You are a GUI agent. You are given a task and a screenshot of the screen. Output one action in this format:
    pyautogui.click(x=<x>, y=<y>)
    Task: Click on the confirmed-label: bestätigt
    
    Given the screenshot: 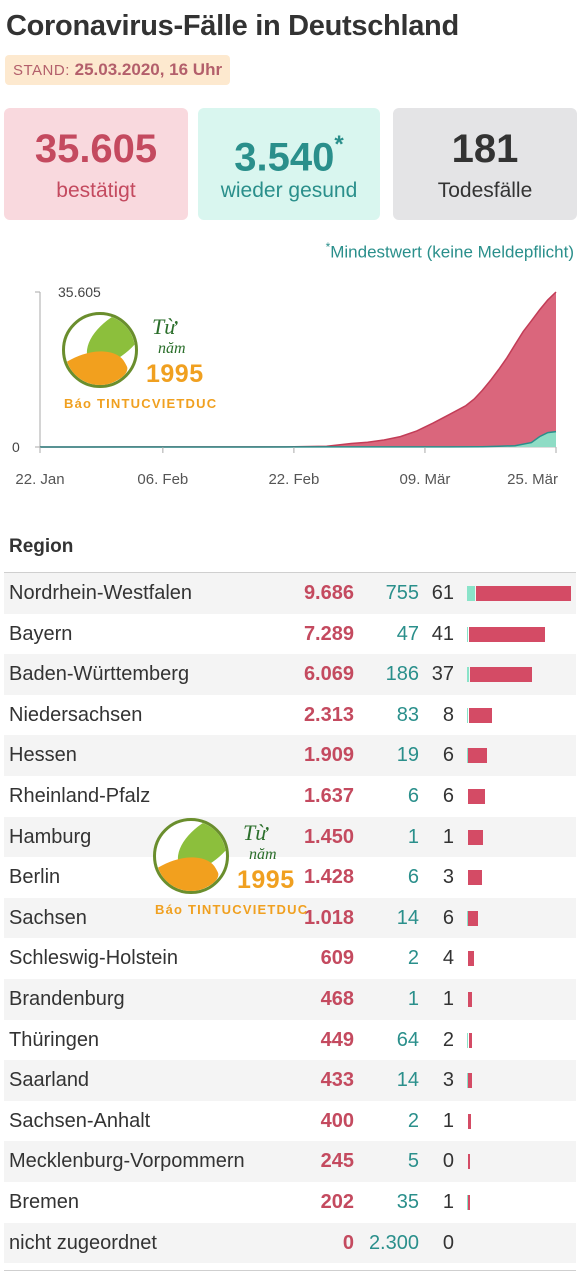 What is the action you would take?
    pyautogui.click(x=96, y=190)
    